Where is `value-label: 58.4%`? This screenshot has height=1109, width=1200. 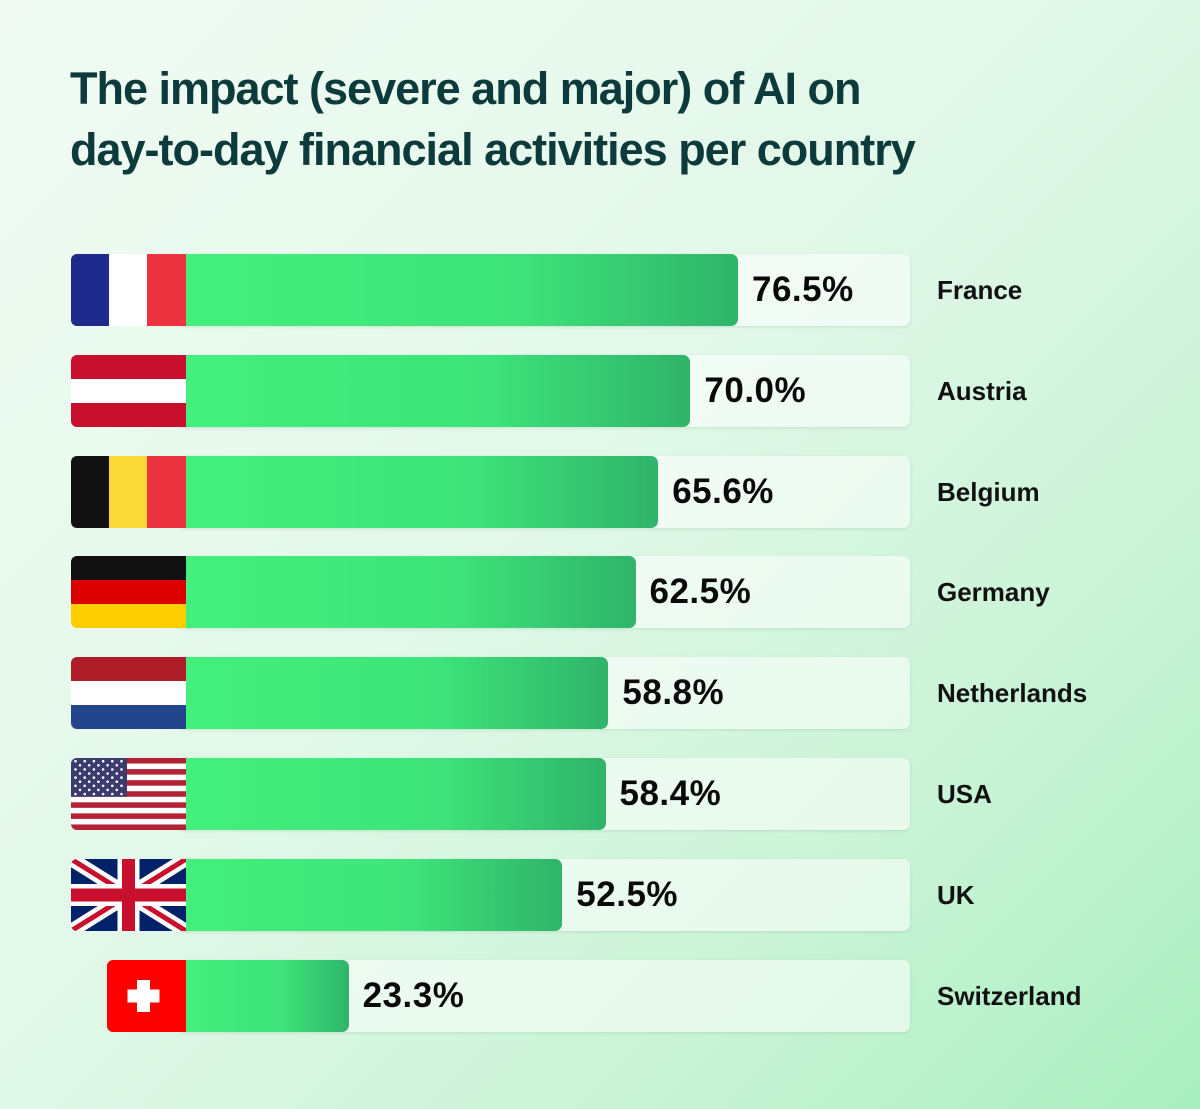
value-label: 58.4% is located at coordinates (670, 793).